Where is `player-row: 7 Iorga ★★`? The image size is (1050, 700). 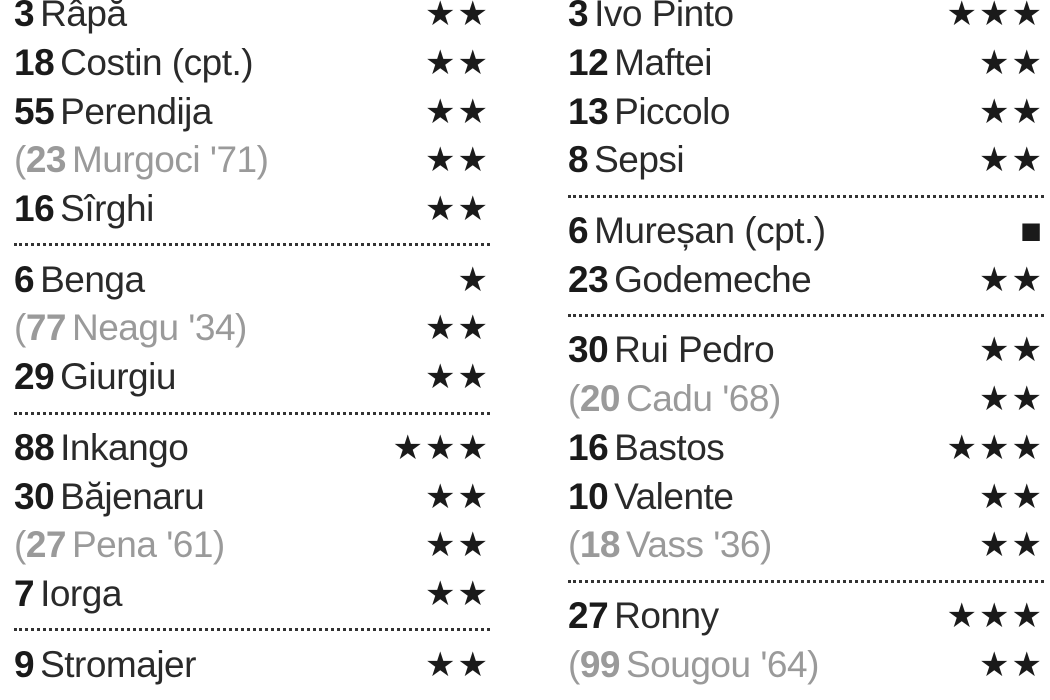
player-row: 7 Iorga ★★ is located at coordinates (252, 594).